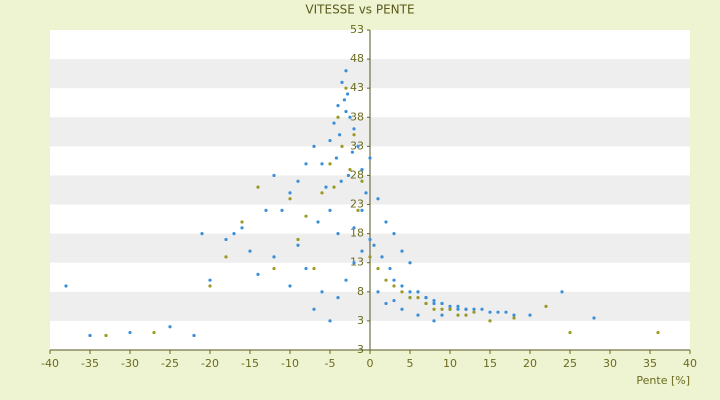 This screenshot has height=400, width=720. What do you see at coordinates (690, 363) in the screenshot?
I see `x-tick-label: 40` at bounding box center [690, 363].